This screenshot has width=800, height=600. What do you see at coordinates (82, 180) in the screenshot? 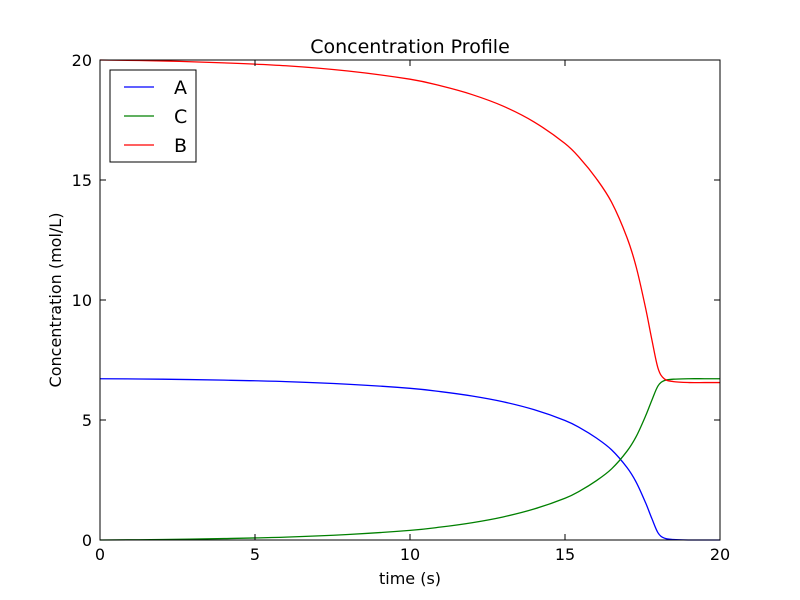
I see `y-tick-label: 15` at bounding box center [82, 180].